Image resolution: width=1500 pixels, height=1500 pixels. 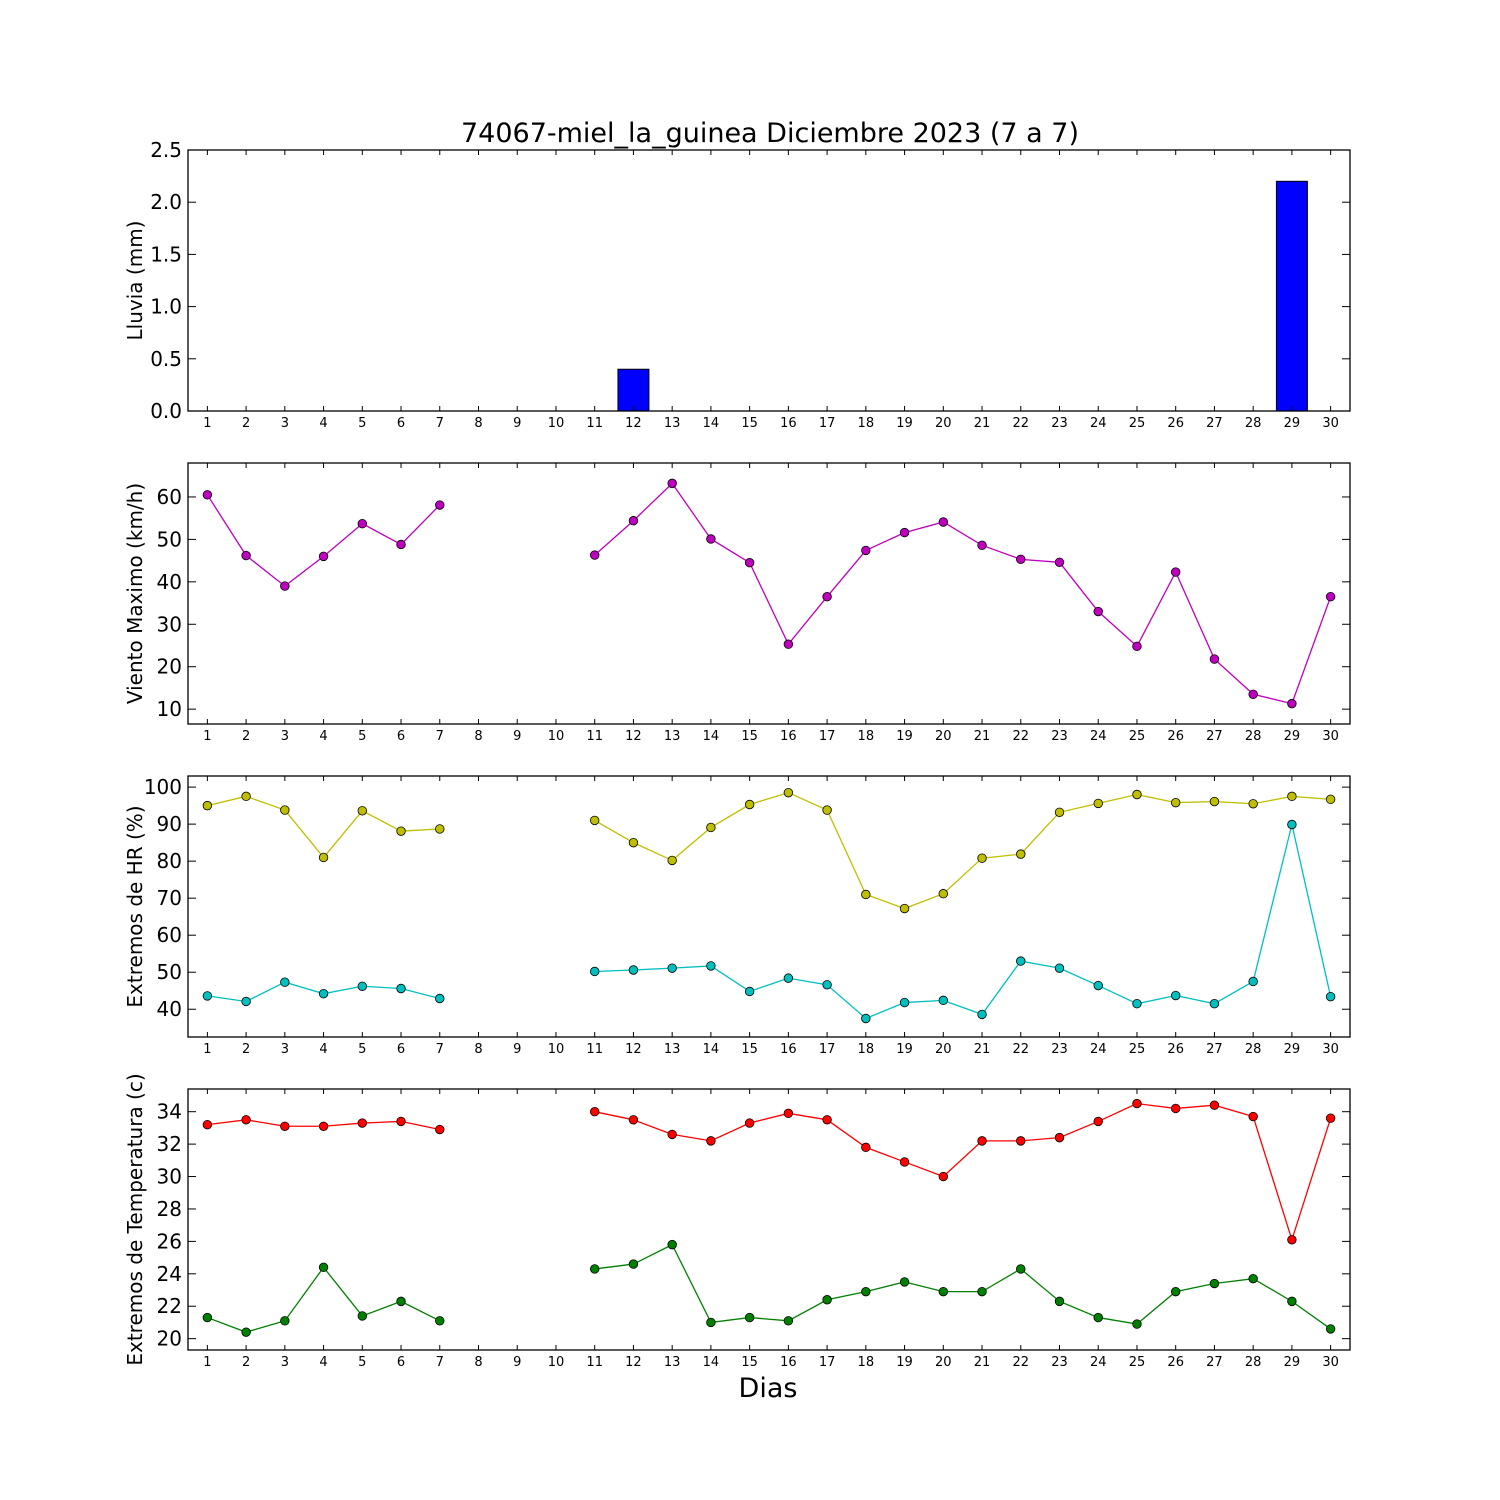 I want to click on x-tick-label: 3, so click(x=285, y=1049).